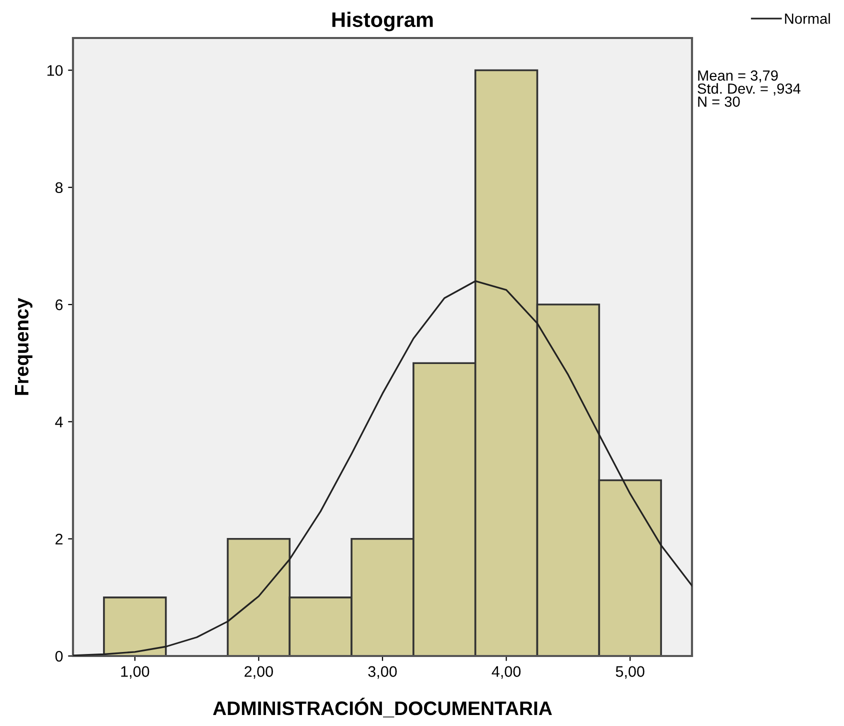 Image resolution: width=844 pixels, height=726 pixels. What do you see at coordinates (258, 672) in the screenshot?
I see `x-tick-label: 2,00` at bounding box center [258, 672].